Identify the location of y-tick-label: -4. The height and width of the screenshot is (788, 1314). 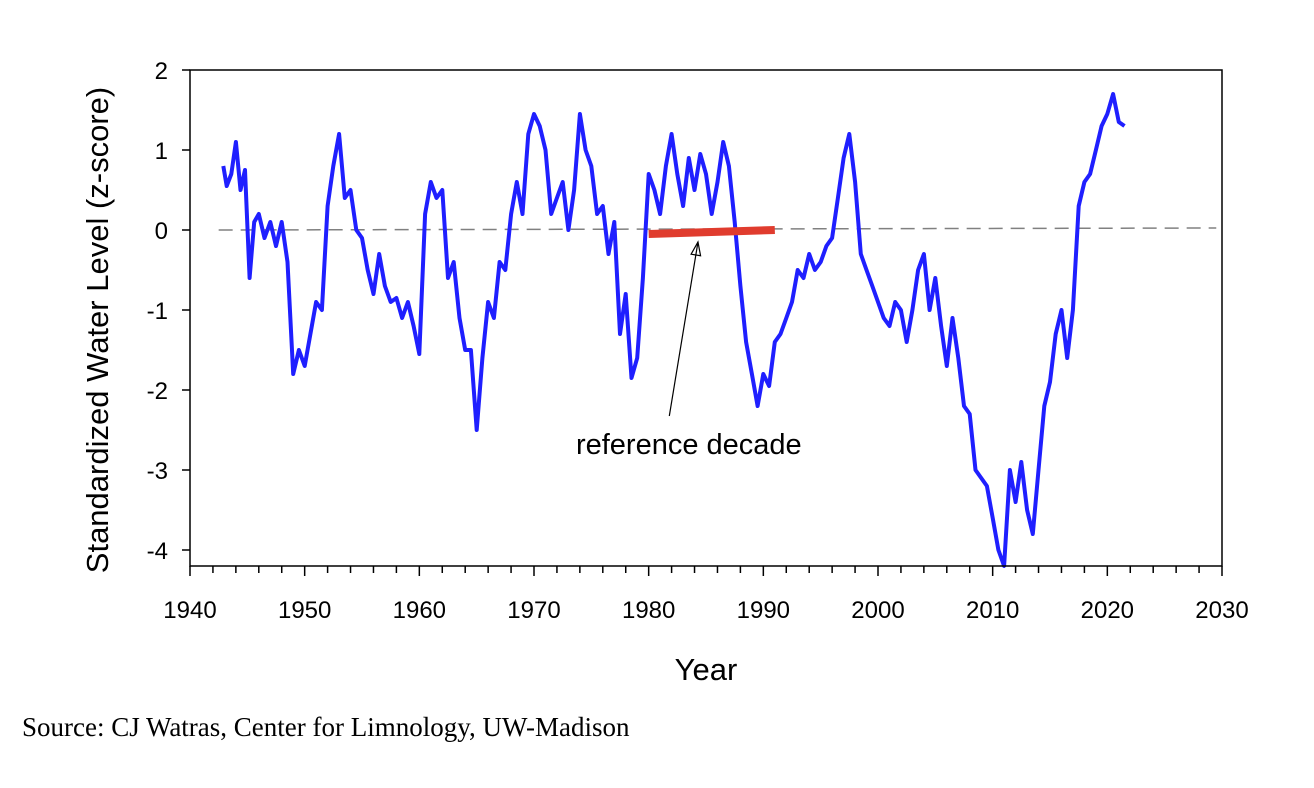
(157, 551).